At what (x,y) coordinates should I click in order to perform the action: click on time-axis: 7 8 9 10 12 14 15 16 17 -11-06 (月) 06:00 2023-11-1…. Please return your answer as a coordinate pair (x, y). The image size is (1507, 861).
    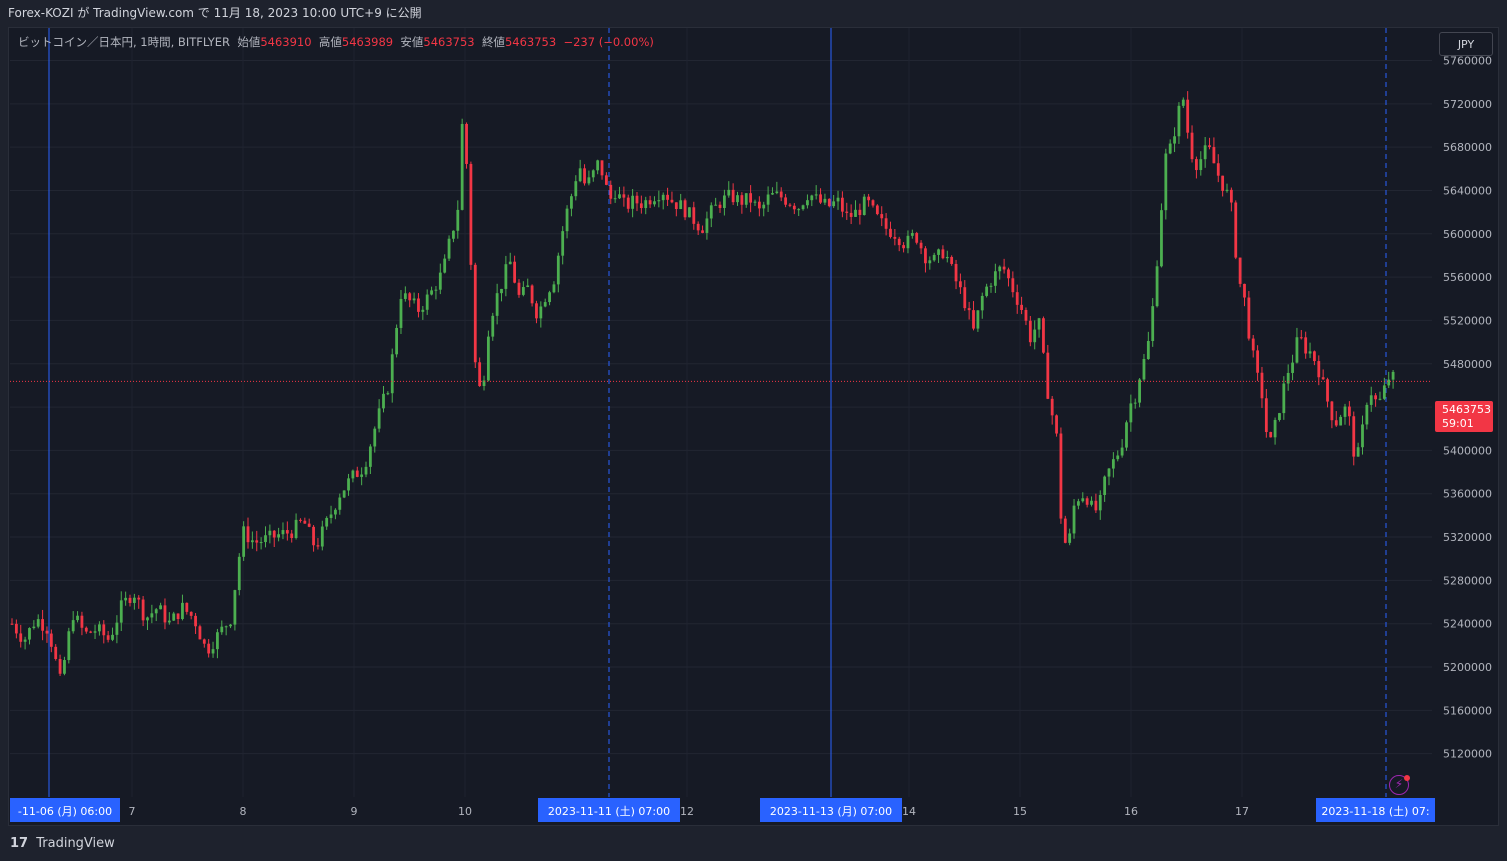
    Looking at the image, I should click on (722, 811).